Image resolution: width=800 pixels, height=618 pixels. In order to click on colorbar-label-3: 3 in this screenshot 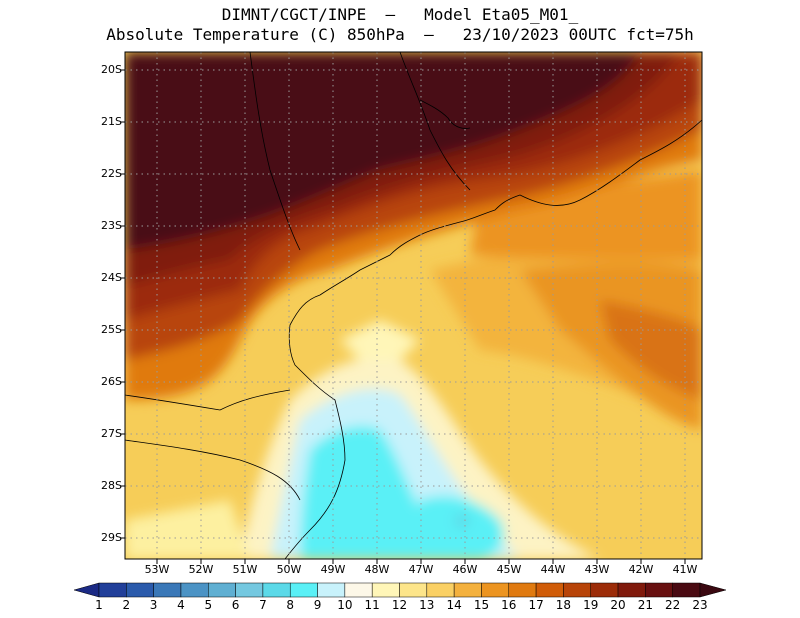, I will do `click(153, 605)`.